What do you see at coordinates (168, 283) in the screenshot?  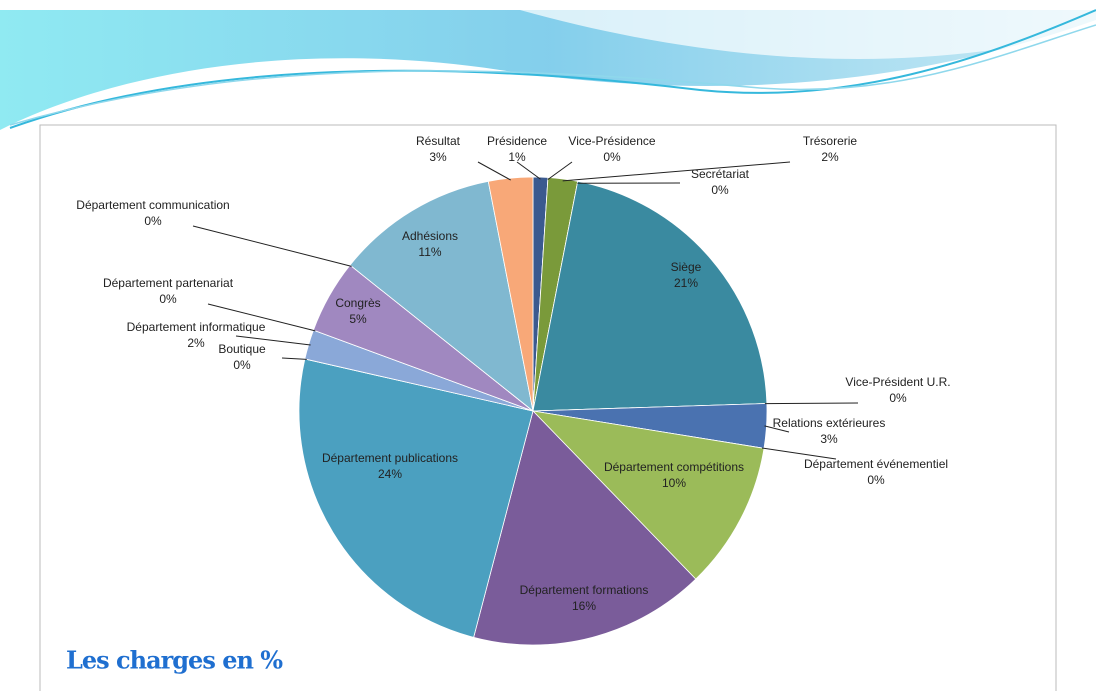 I see `slice-label: Département partenariat` at bounding box center [168, 283].